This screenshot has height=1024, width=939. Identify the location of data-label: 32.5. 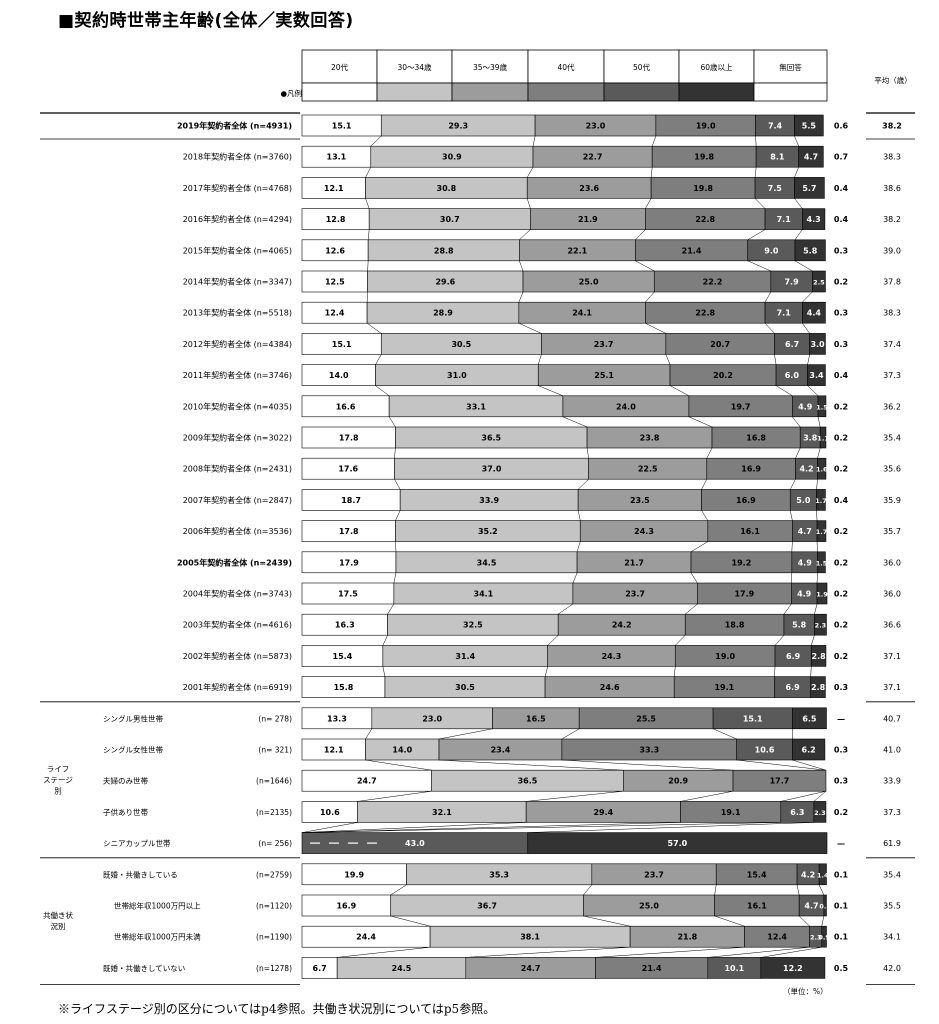
(473, 625).